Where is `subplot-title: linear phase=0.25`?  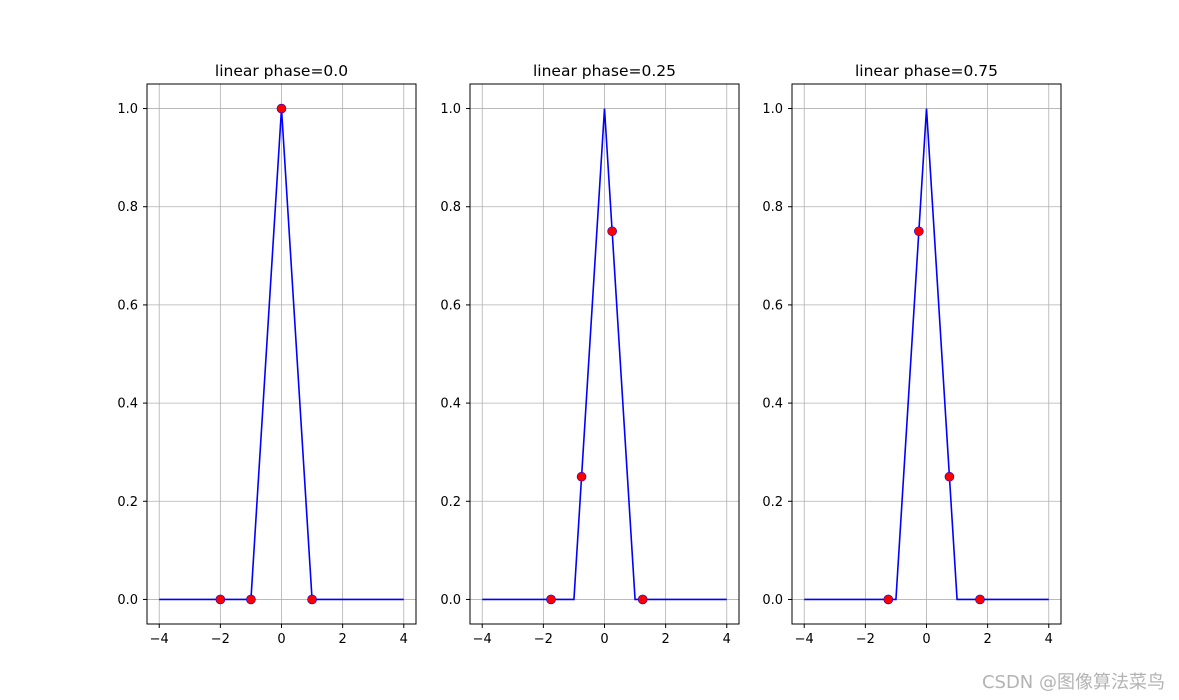 subplot-title: linear phase=0.25 is located at coordinates (604, 71).